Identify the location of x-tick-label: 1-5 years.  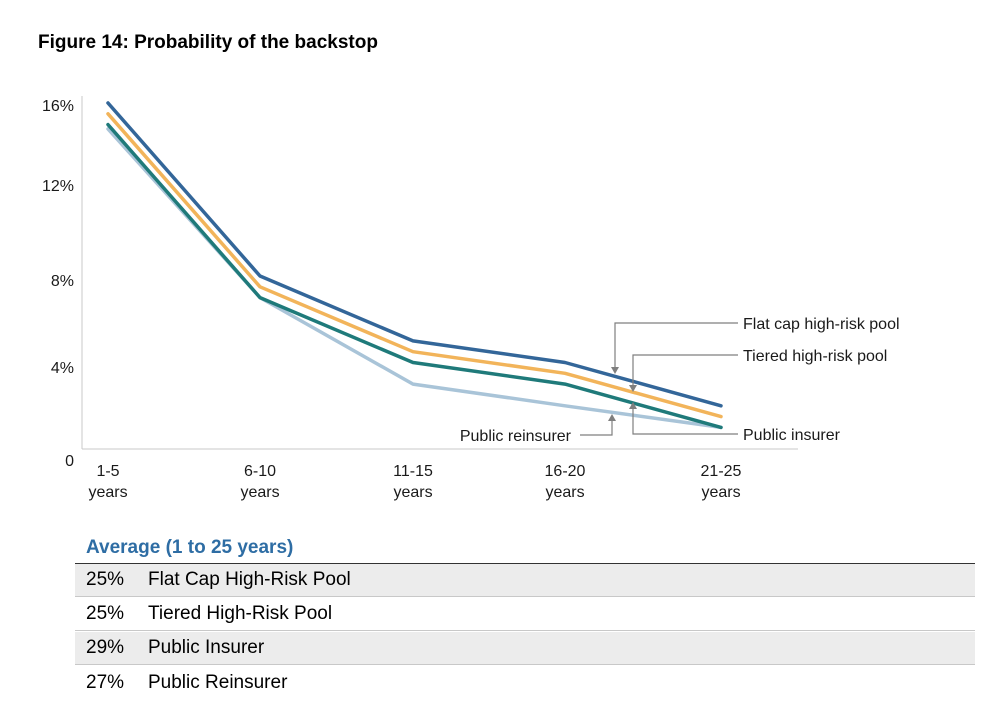
(107, 482).